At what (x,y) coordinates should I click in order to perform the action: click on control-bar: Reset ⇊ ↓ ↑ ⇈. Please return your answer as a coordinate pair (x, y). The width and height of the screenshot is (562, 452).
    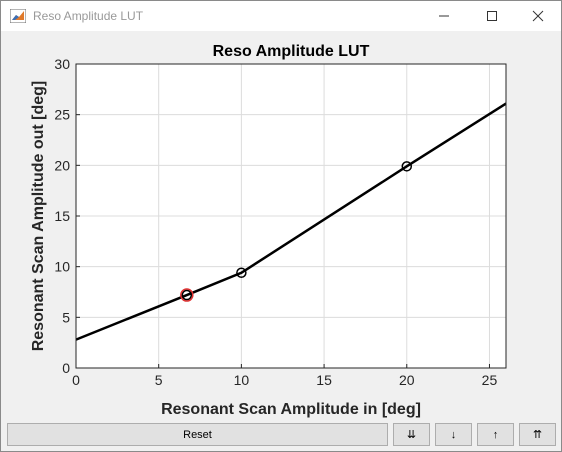
    Looking at the image, I should click on (281, 436).